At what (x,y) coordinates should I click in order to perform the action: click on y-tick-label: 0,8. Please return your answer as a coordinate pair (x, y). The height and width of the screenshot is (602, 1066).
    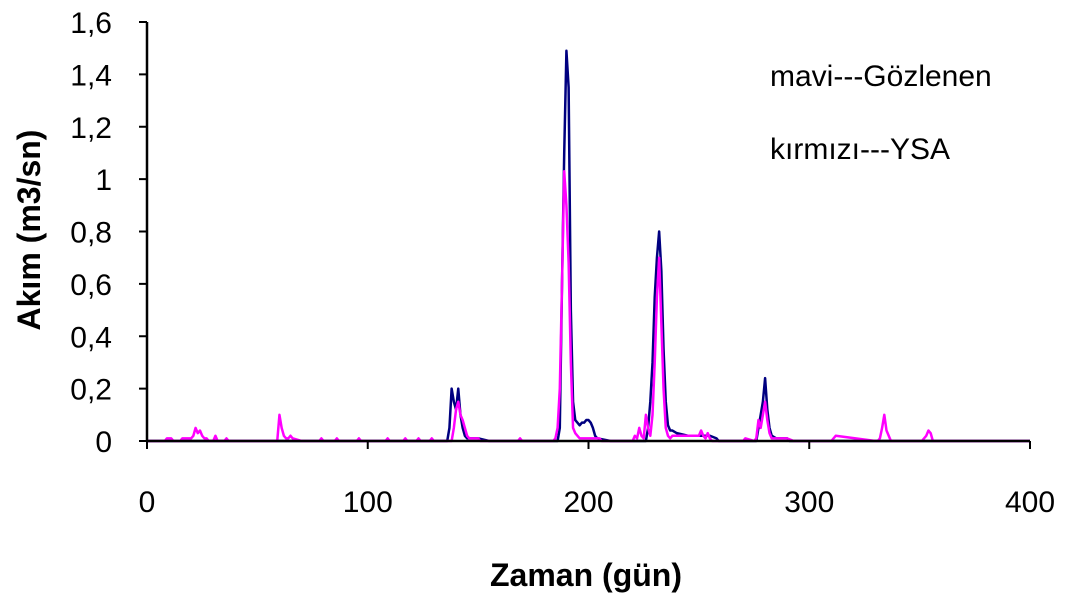
    Looking at the image, I should click on (91, 233).